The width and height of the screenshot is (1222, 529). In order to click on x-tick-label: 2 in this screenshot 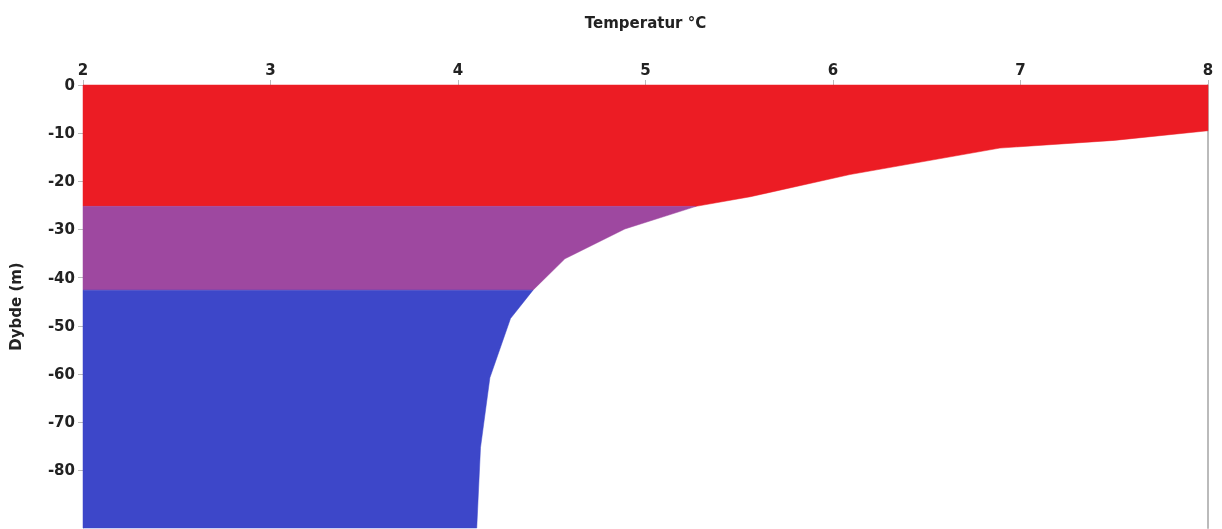, I will do `click(83, 69)`.